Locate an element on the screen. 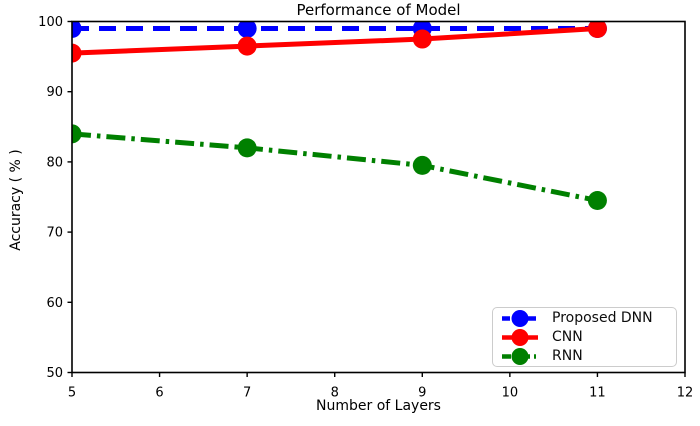  x-axis-tick-label: 7 is located at coordinates (247, 393).